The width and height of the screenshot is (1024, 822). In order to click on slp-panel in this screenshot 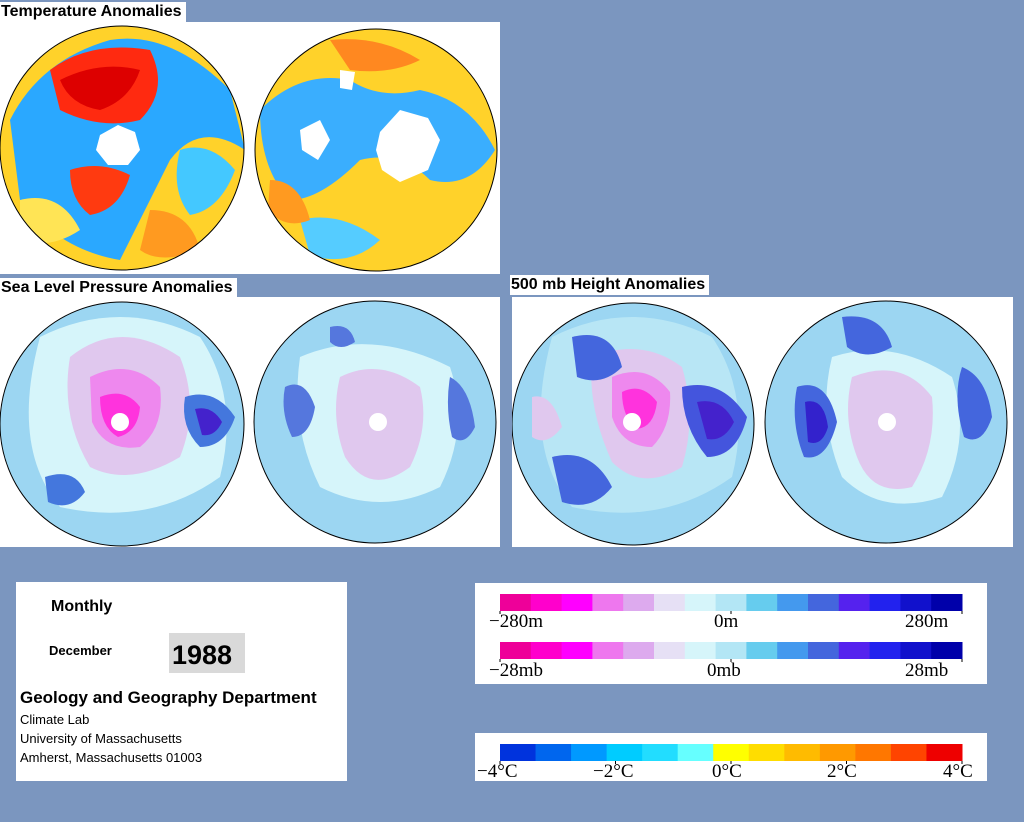, I will do `click(250, 422)`.